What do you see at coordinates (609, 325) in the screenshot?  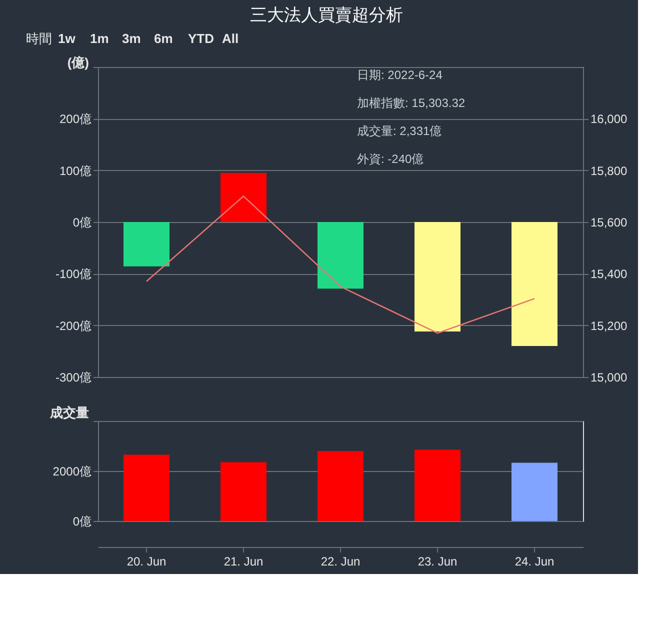 I see `y2-tick-label: 15,200` at bounding box center [609, 325].